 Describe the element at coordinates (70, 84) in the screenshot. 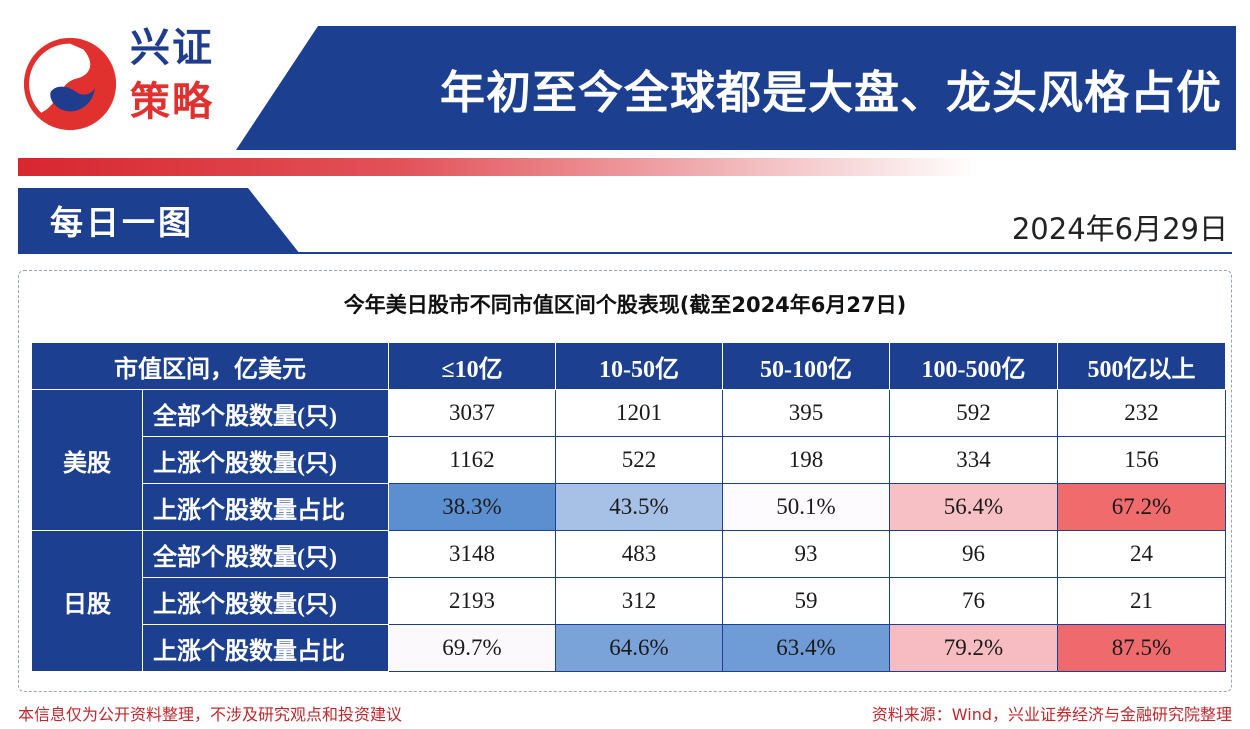

I see `company-logo` at that location.